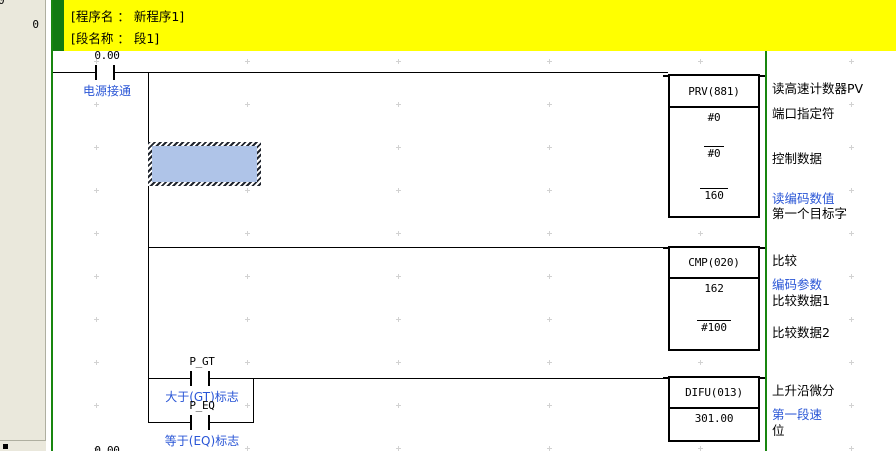 The image size is (896, 451). I want to click on comment-prv-op3-name: 读编码数值, so click(803, 198).